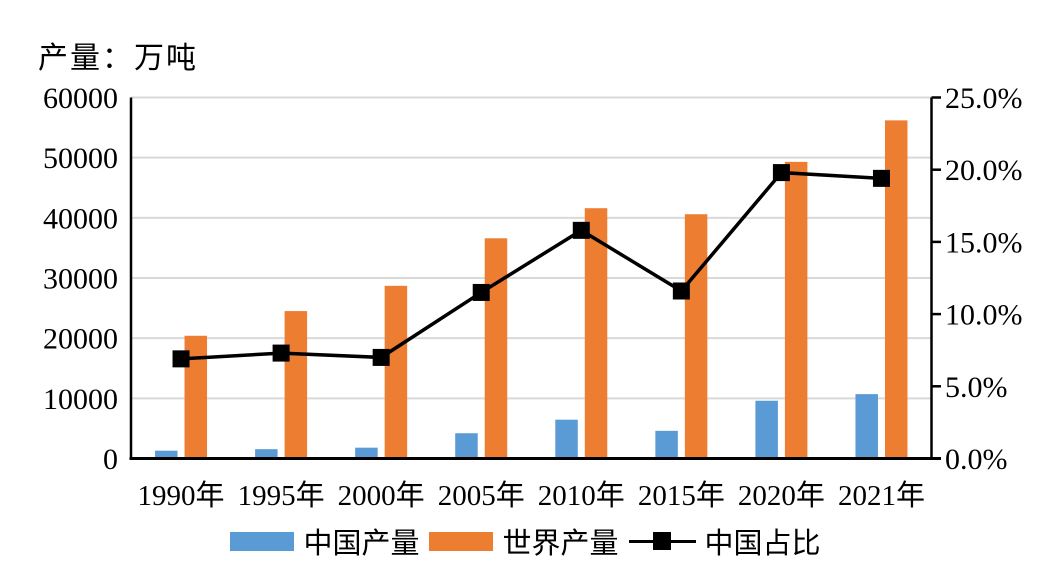 The width and height of the screenshot is (1051, 564). I want to click on legend-item-china-production: 中国产量, so click(324, 541).